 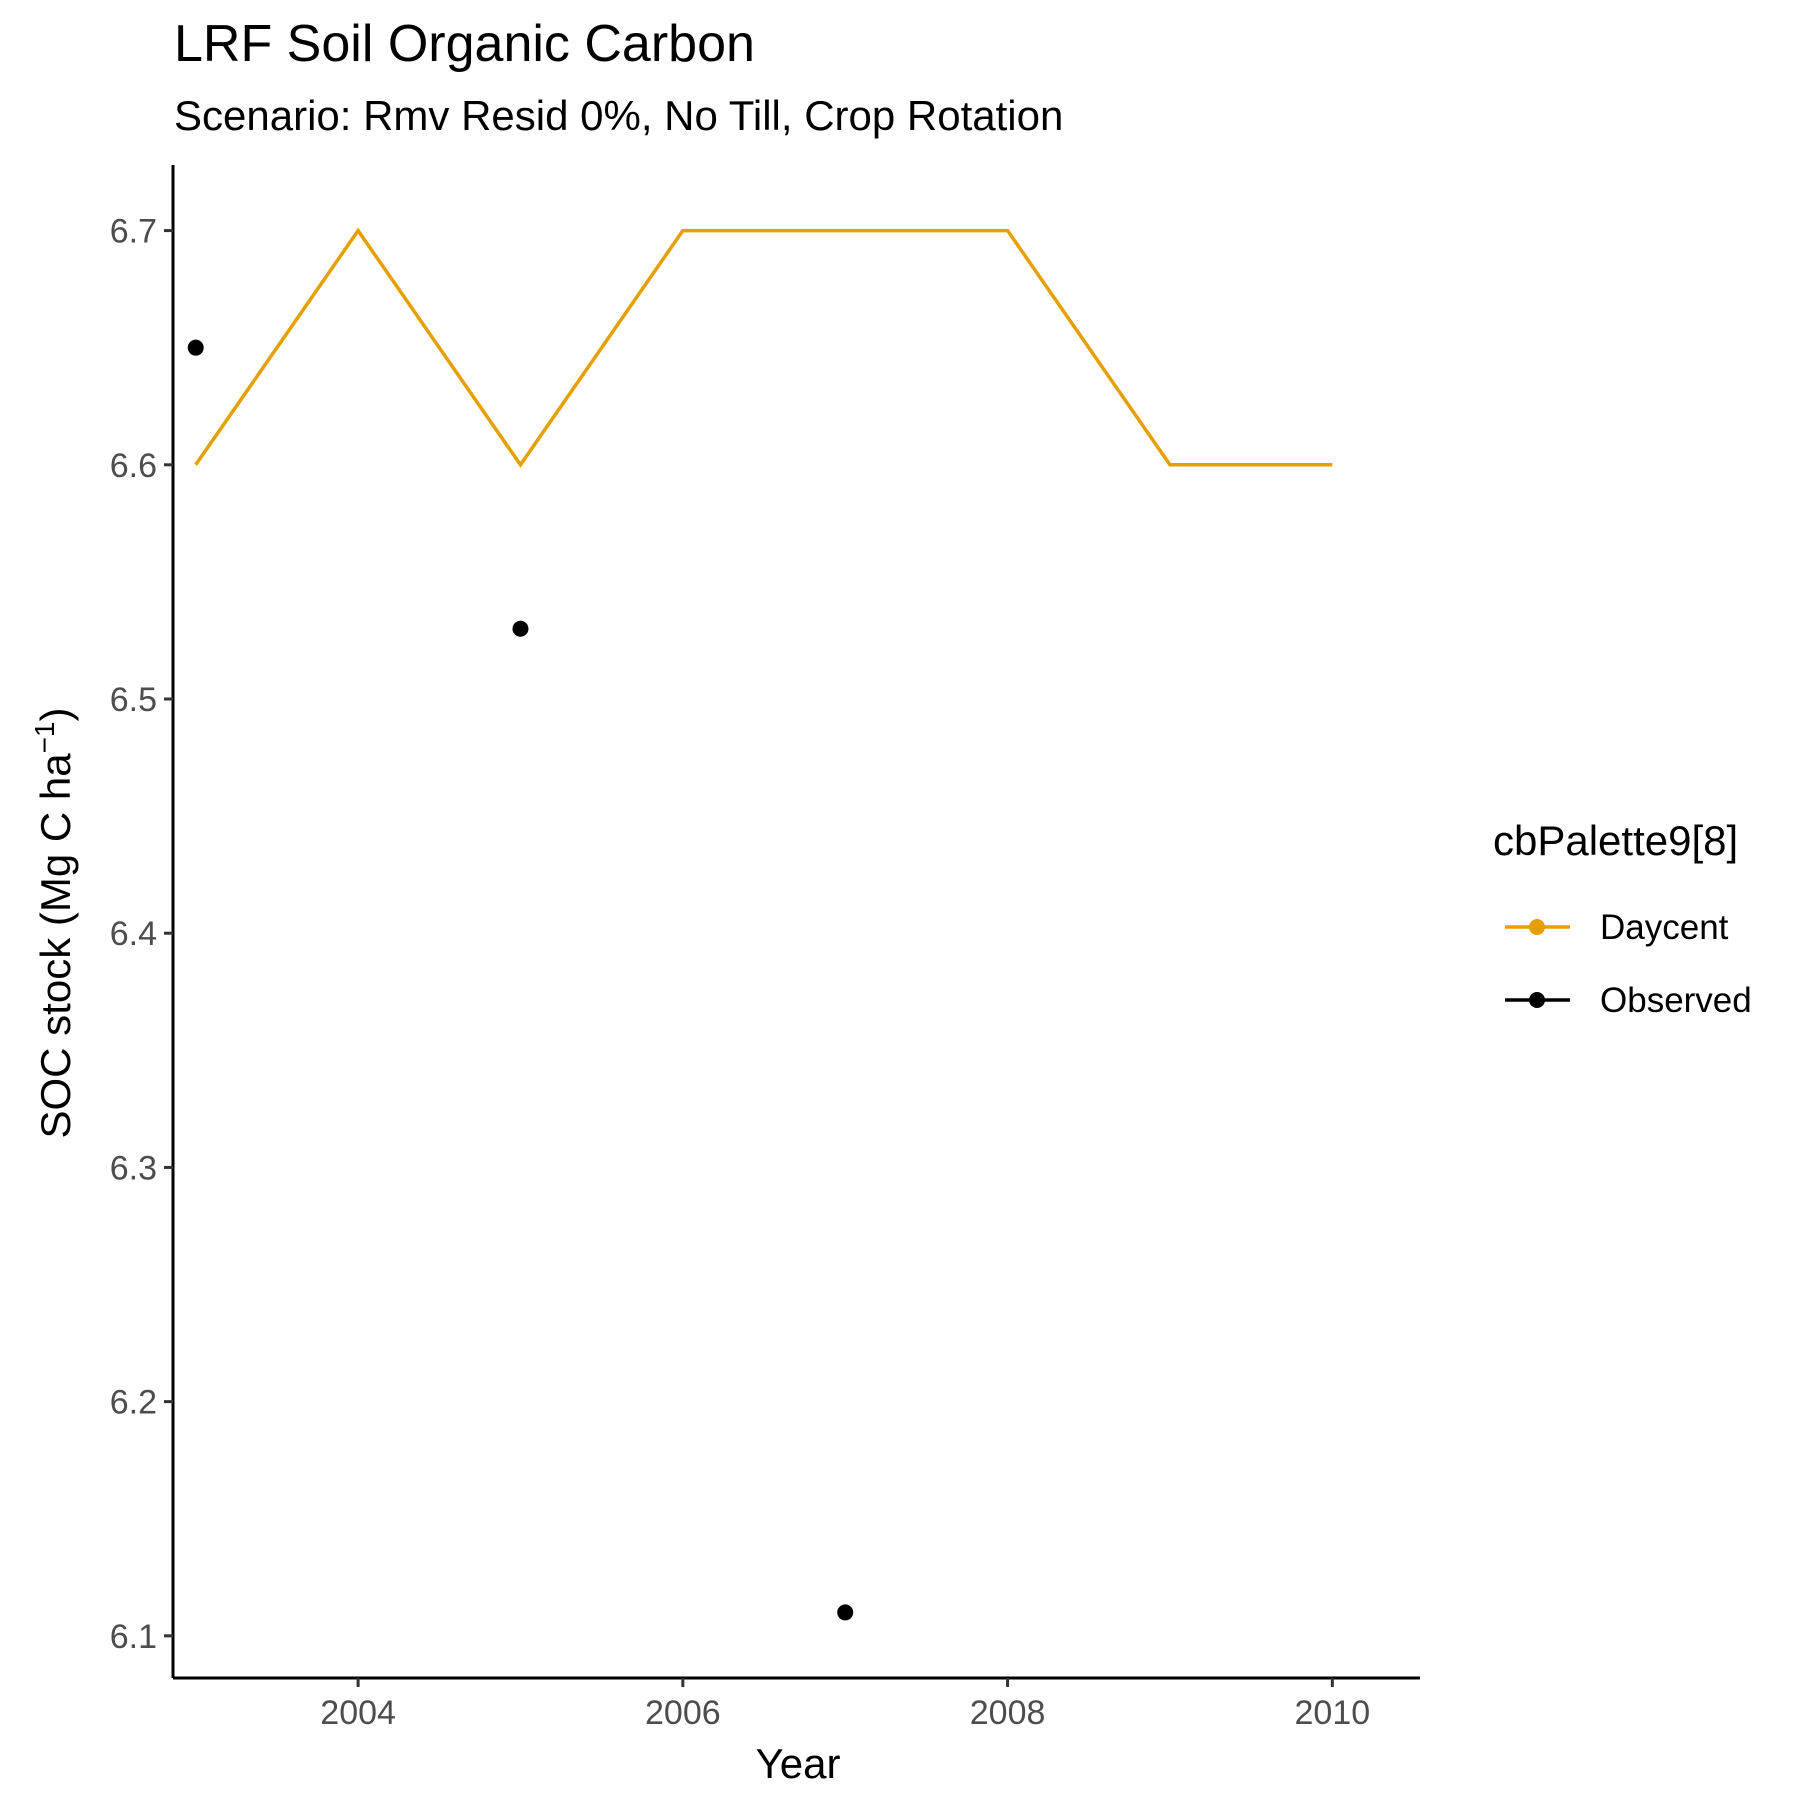 What do you see at coordinates (133, 232) in the screenshot?
I see `y-tick-label: 6.7` at bounding box center [133, 232].